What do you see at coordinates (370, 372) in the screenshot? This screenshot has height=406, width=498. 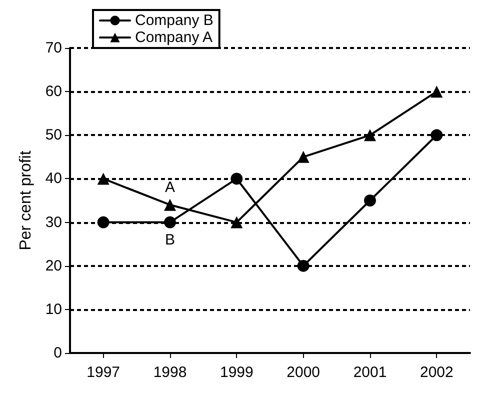 I see `x-tick-label: 2001` at bounding box center [370, 372].